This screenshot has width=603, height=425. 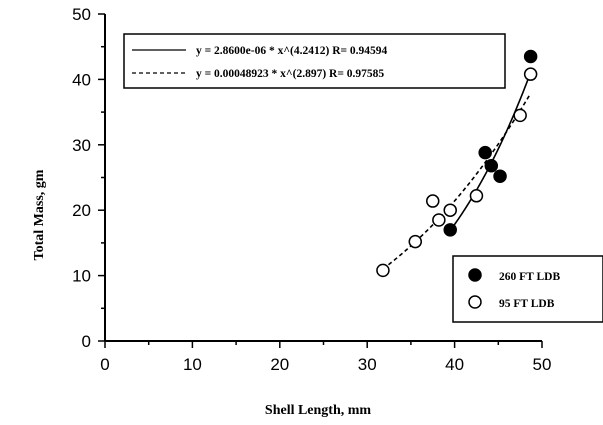 What do you see at coordinates (81, 145) in the screenshot?
I see `y-tick-label: 30` at bounding box center [81, 145].